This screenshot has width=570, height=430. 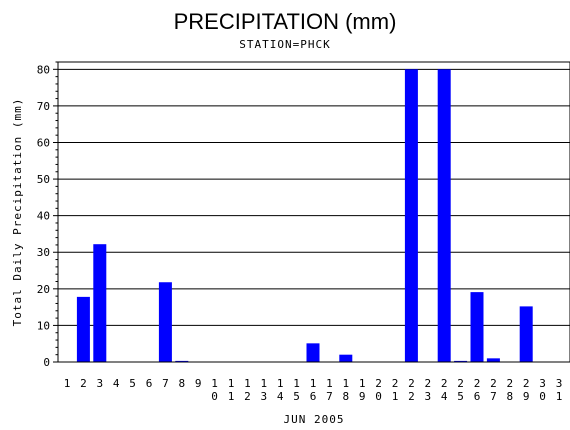 What do you see at coordinates (165, 383) in the screenshot?
I see `x-tick-label: 7` at bounding box center [165, 383].